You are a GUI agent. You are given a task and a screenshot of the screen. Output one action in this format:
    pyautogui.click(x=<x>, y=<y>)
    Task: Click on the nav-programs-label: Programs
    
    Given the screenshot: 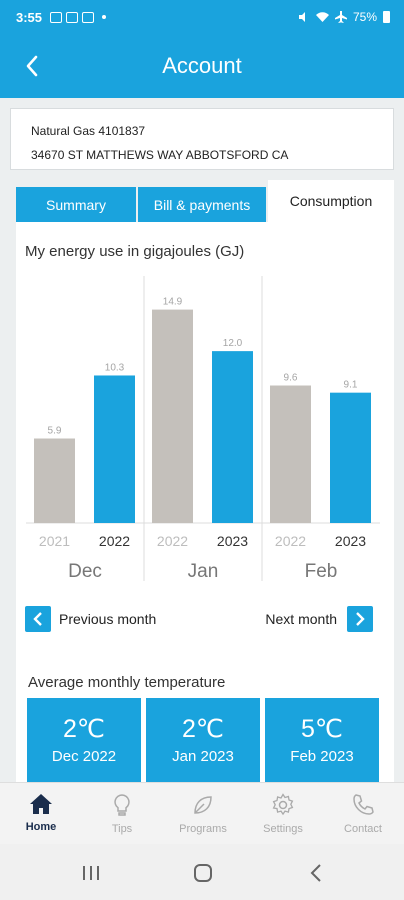 What is the action you would take?
    pyautogui.click(x=203, y=829)
    